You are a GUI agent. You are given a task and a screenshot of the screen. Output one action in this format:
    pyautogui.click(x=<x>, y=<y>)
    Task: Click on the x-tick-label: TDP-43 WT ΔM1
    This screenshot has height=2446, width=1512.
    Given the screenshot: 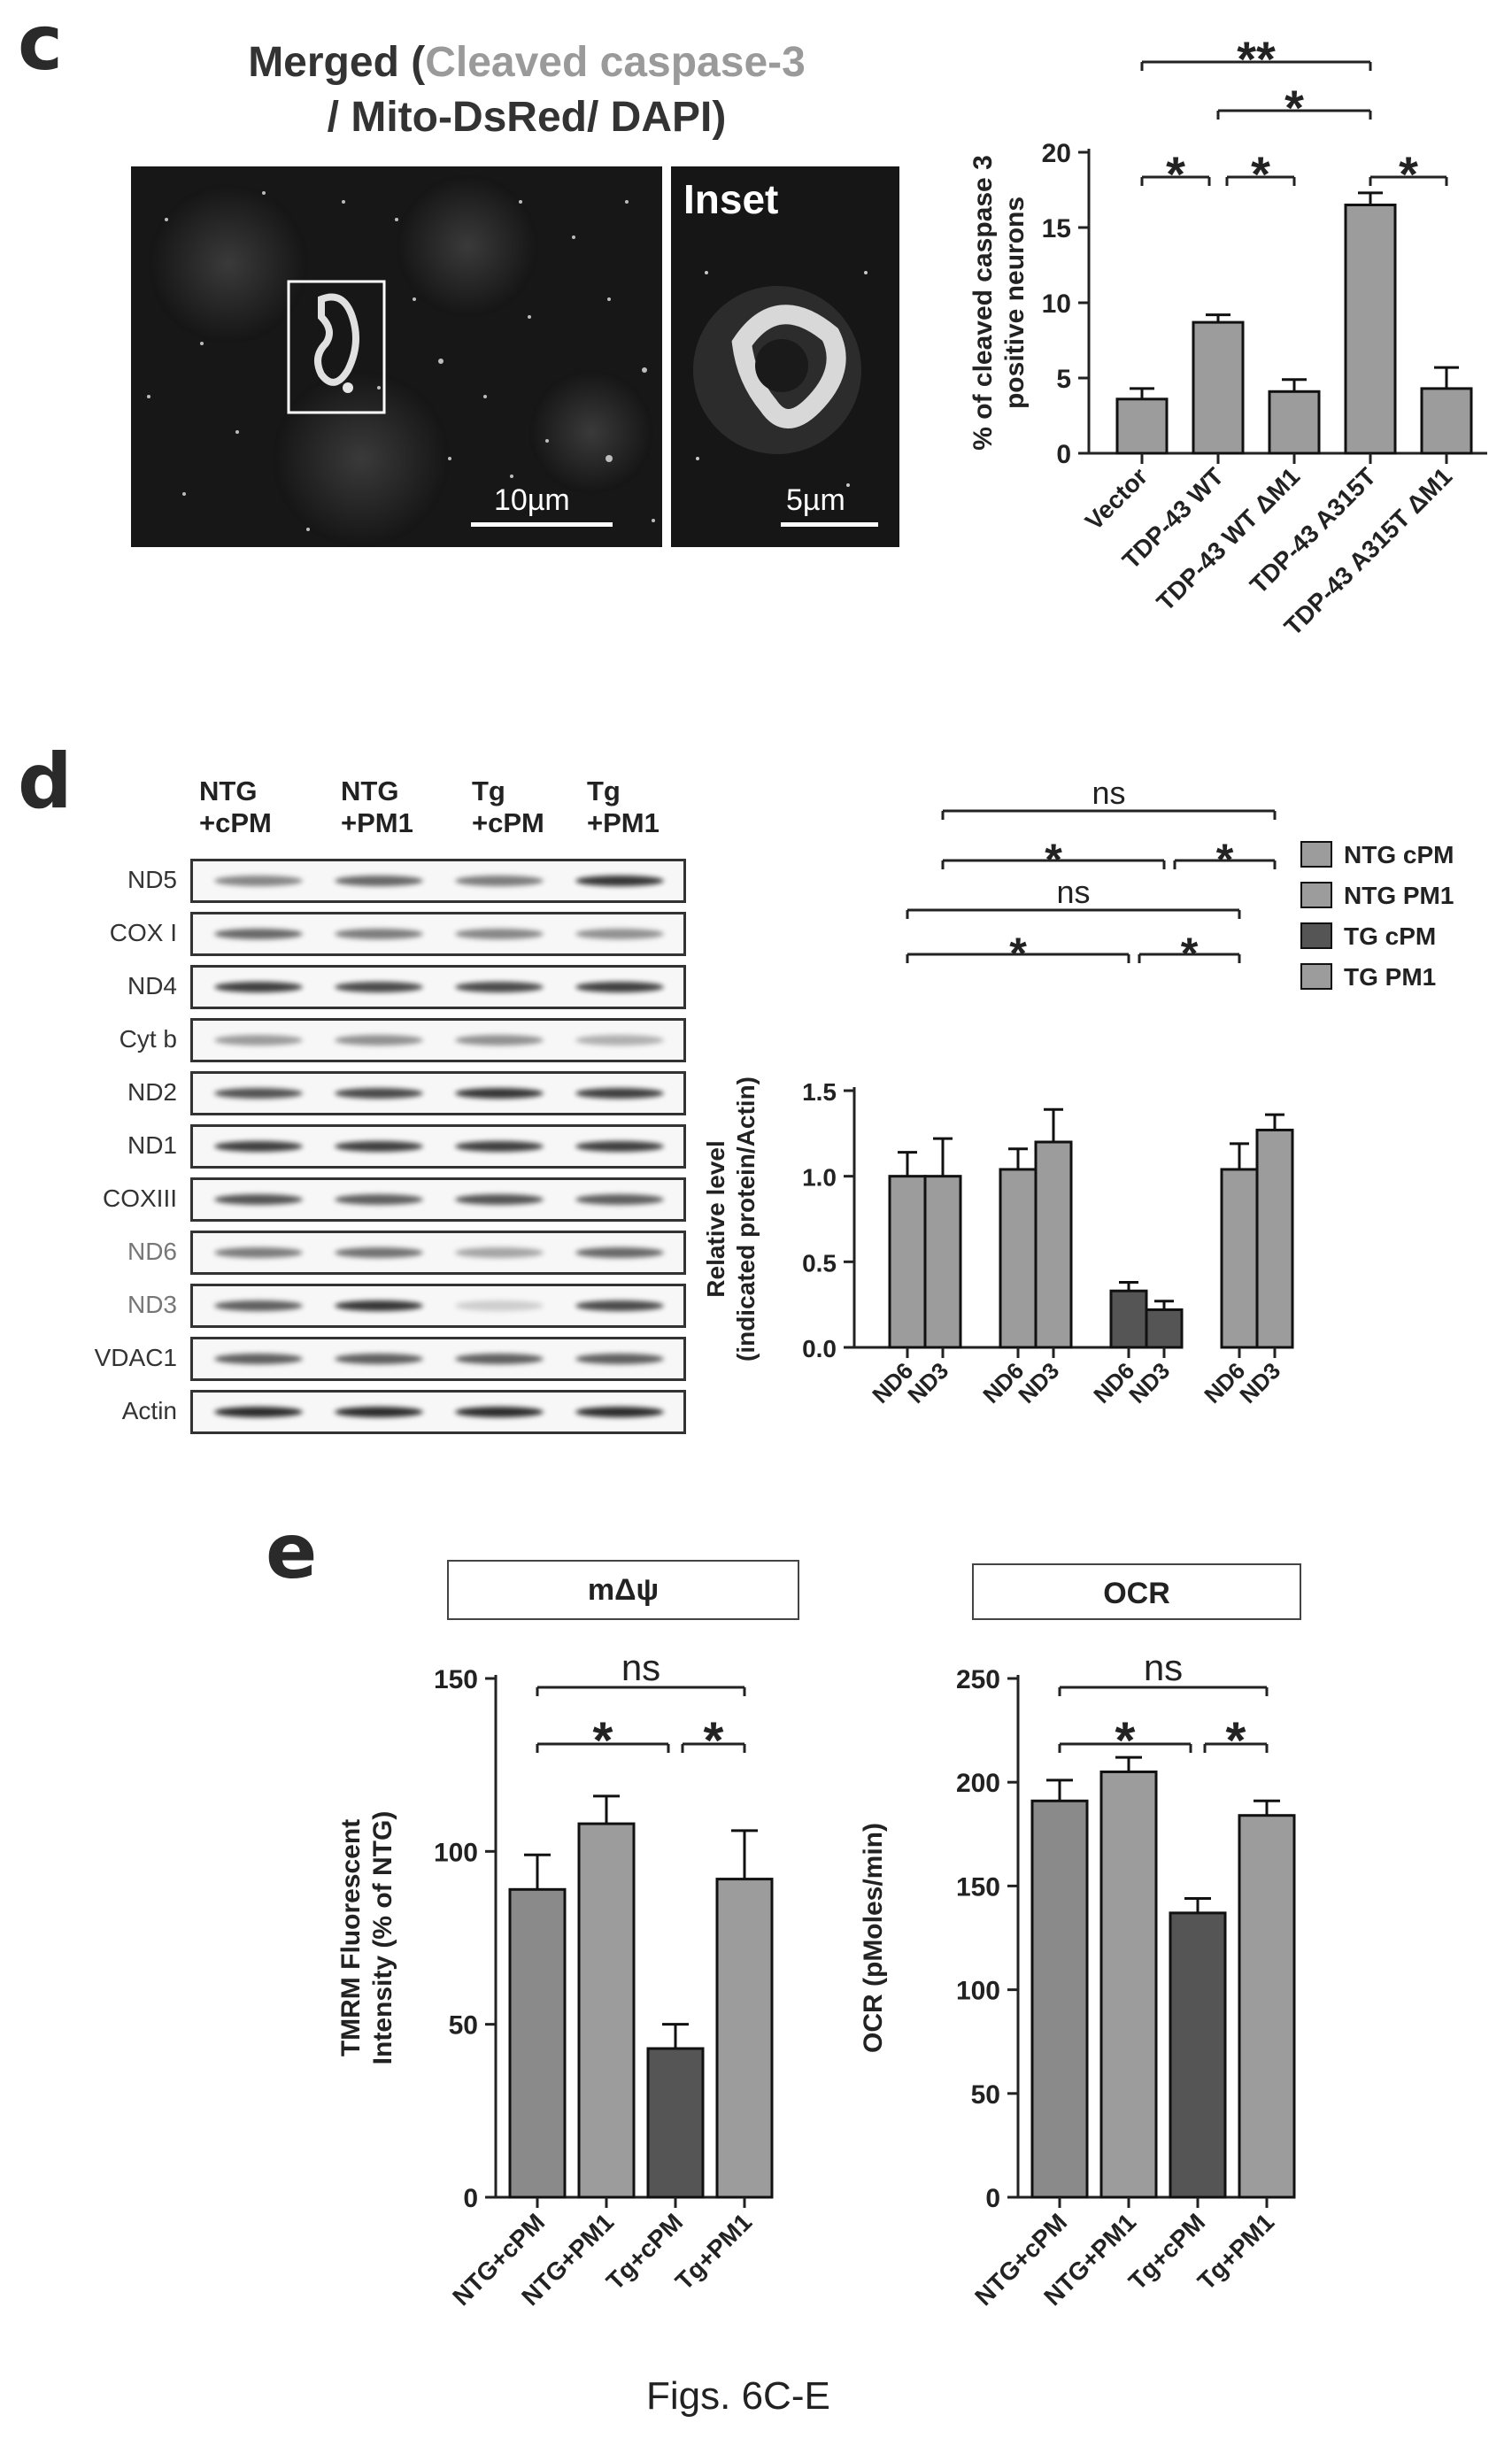 What is the action you would take?
    pyautogui.click(x=1229, y=539)
    